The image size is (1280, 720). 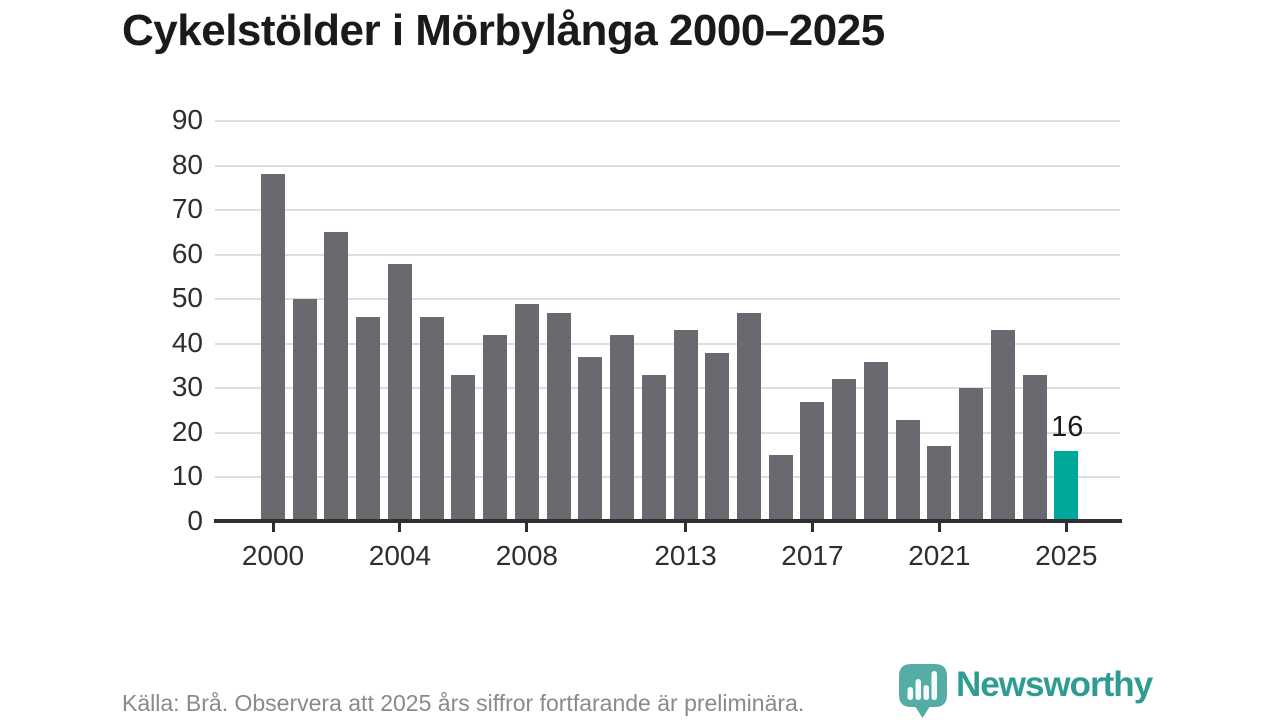 What do you see at coordinates (1034, 448) in the screenshot?
I see `bar-2024` at bounding box center [1034, 448].